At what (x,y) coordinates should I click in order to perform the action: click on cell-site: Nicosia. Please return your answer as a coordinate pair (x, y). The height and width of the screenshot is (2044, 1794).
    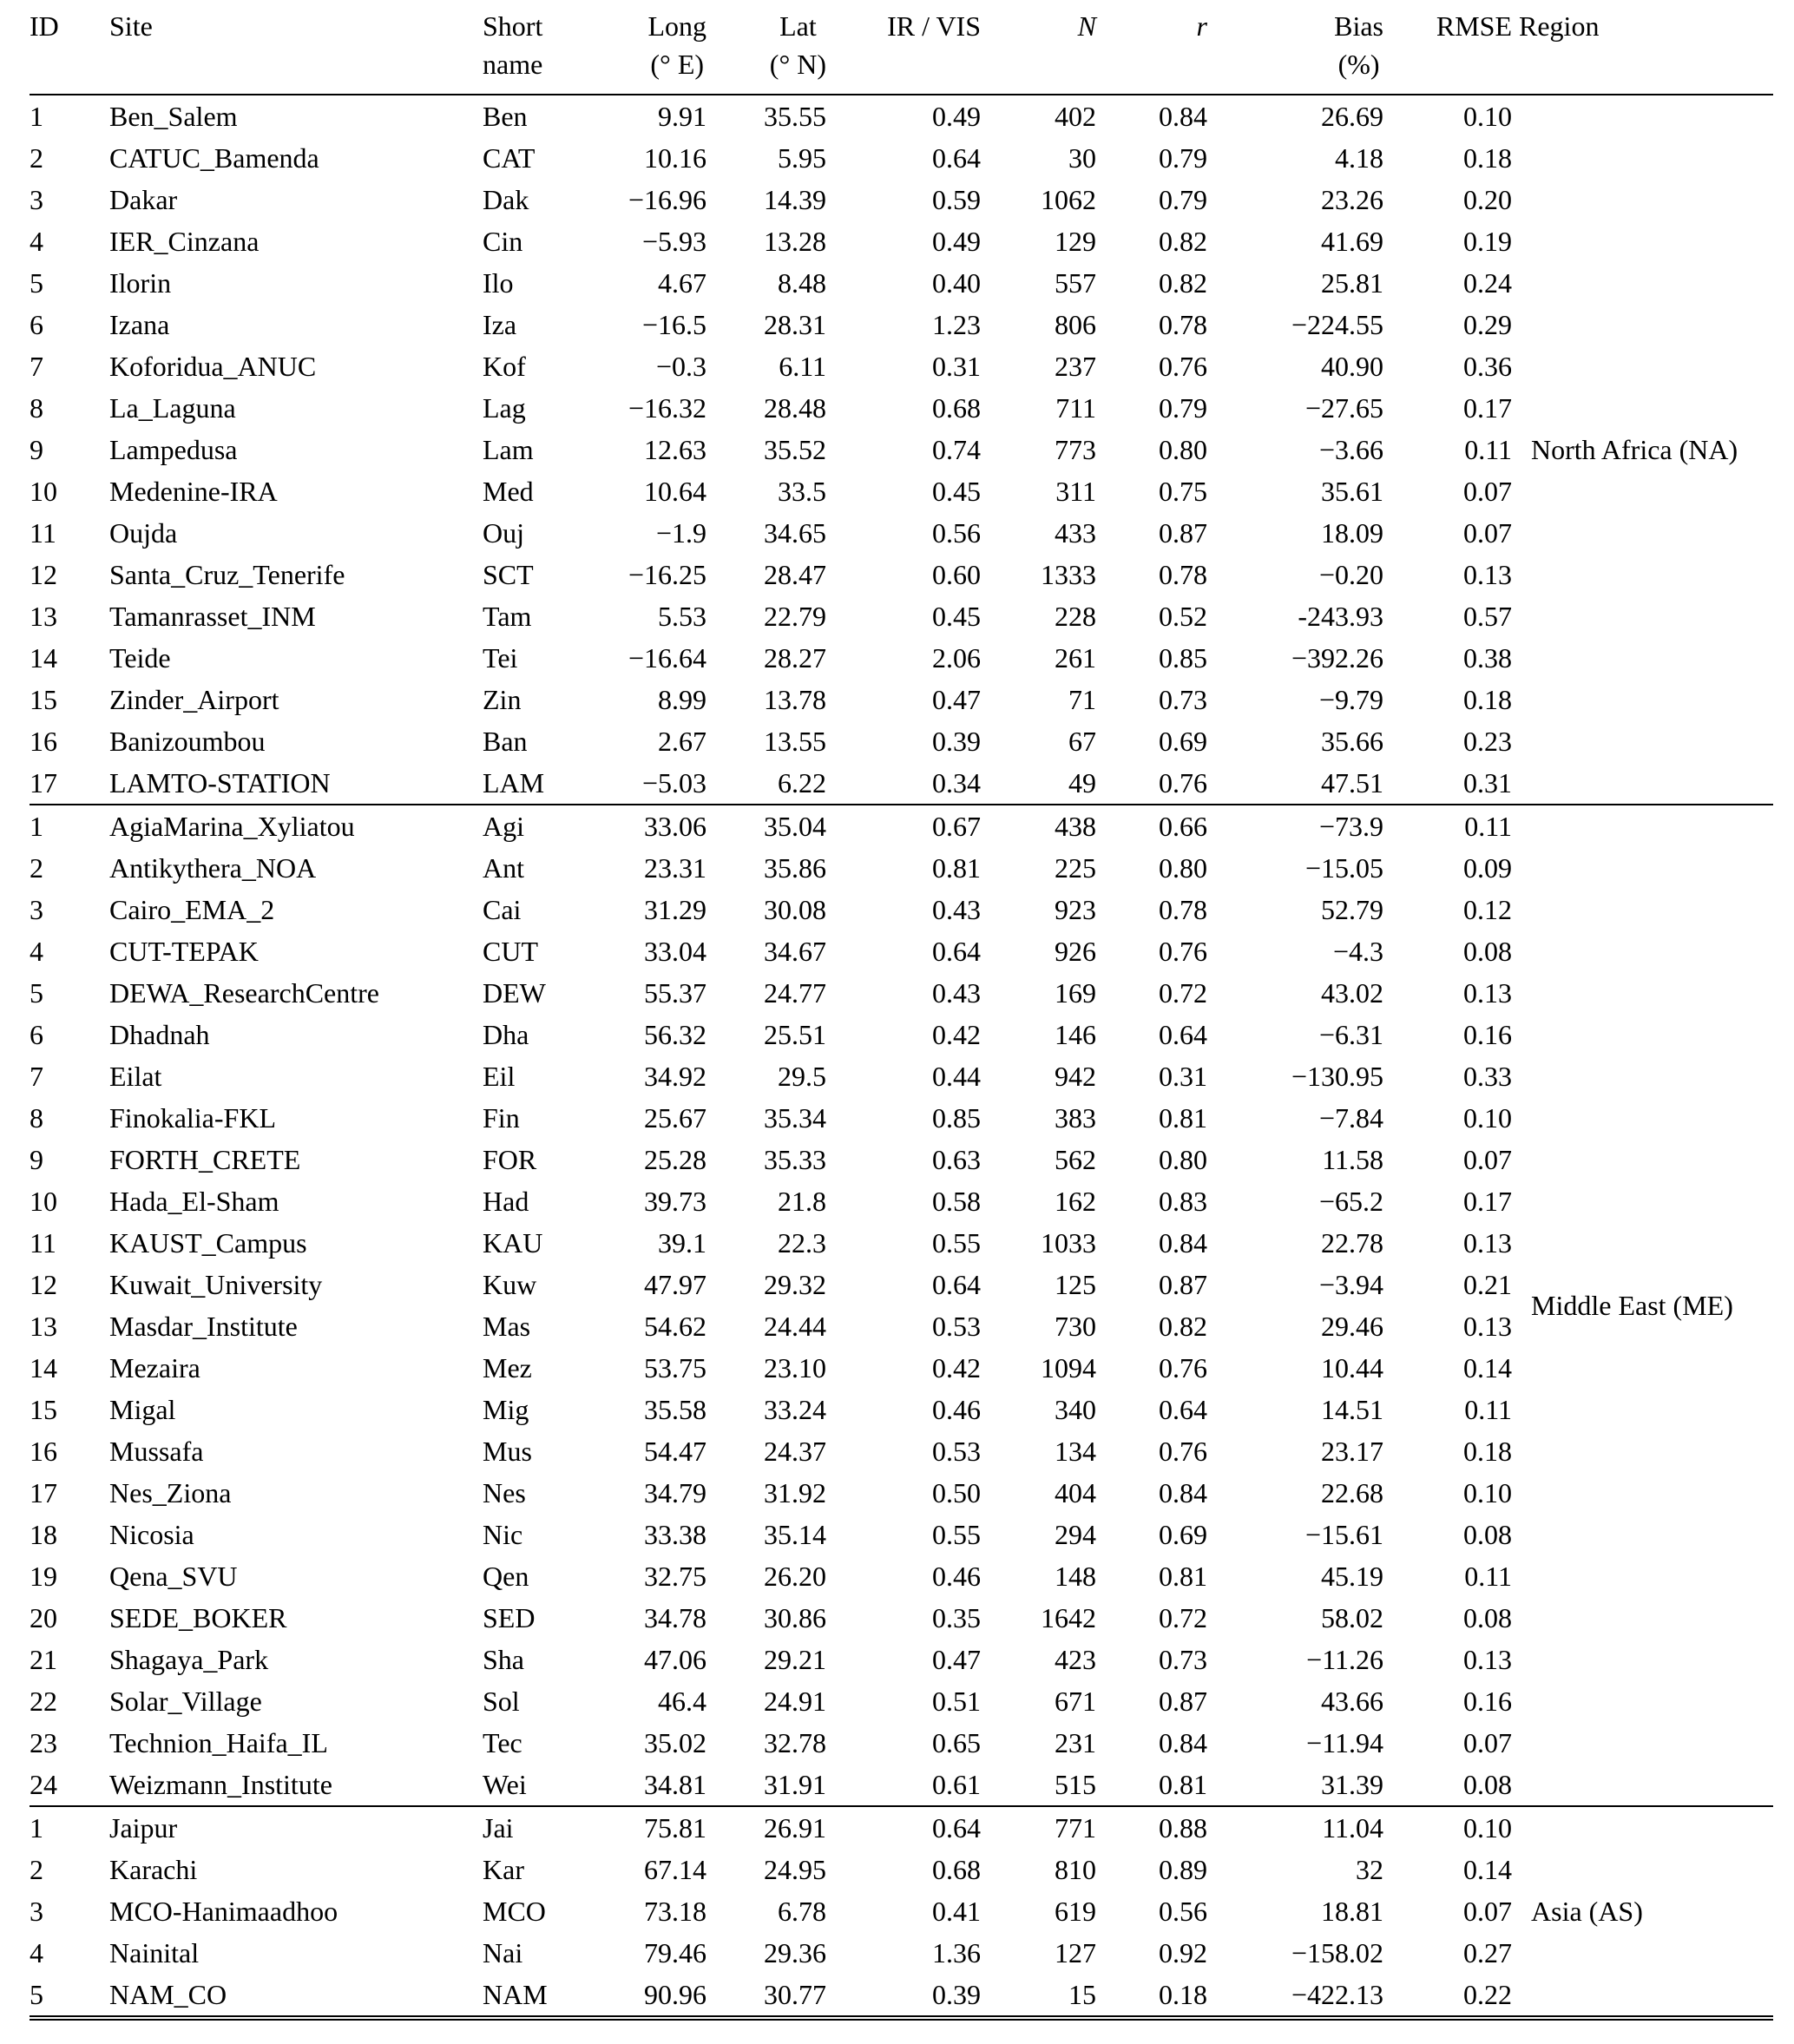
    Looking at the image, I should click on (152, 1534).